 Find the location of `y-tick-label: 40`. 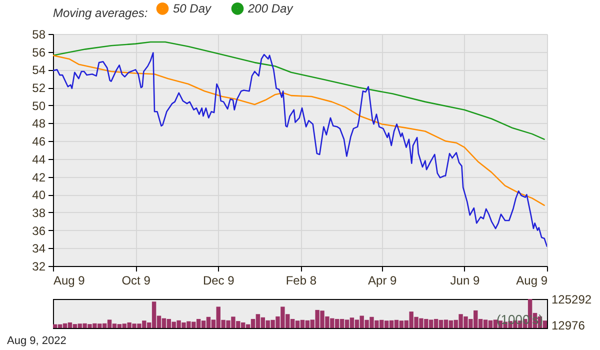

y-tick-label: 40 is located at coordinates (39, 195).